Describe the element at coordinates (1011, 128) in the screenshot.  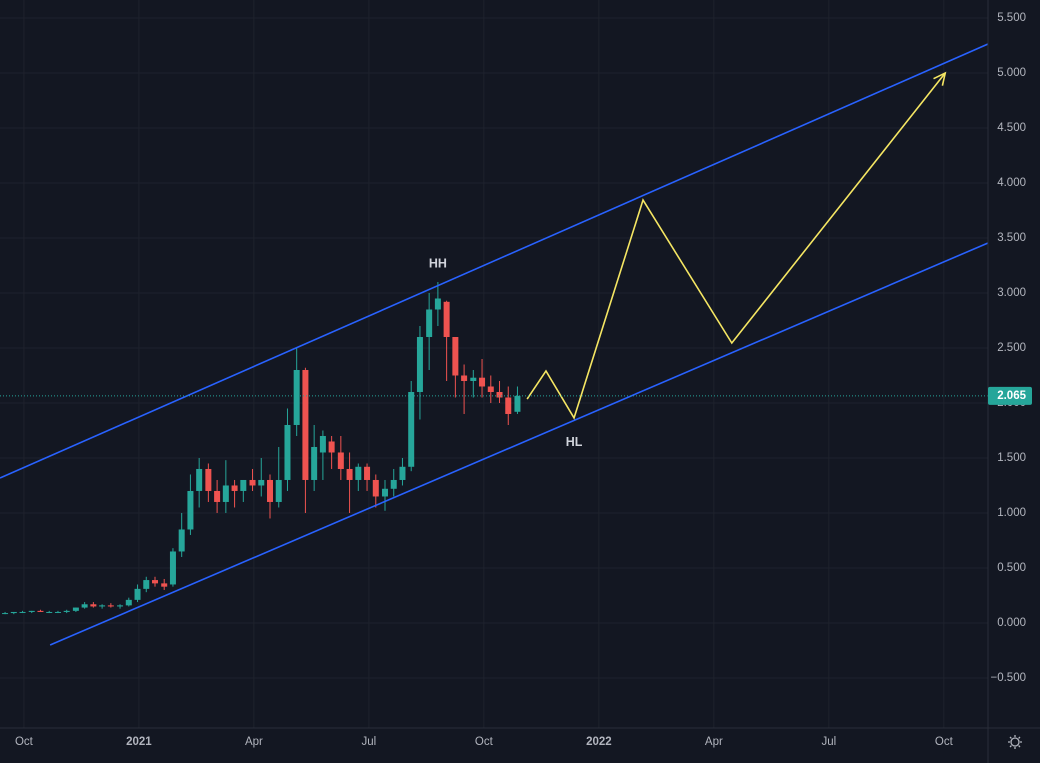
I see `y-tick-label: 4.500` at that location.